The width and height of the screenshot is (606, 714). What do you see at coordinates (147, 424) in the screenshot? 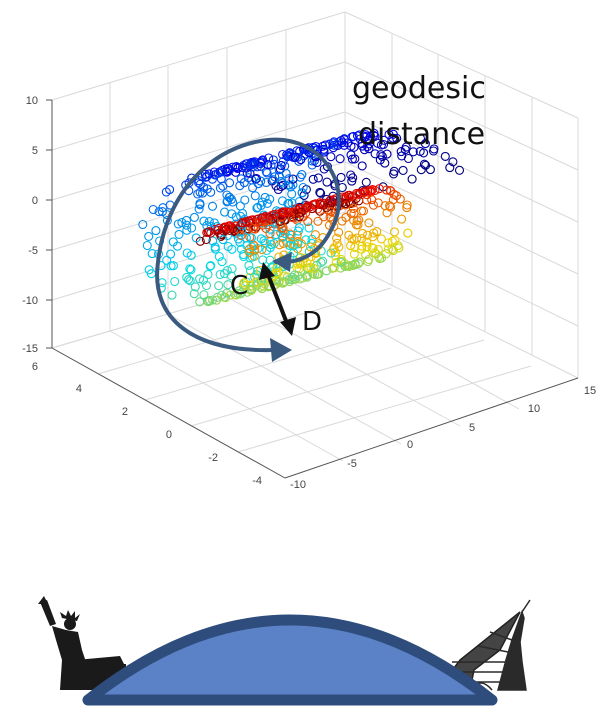
I see `left-axis-tick-labels: 6 4 2 0 -2 -4` at bounding box center [147, 424].